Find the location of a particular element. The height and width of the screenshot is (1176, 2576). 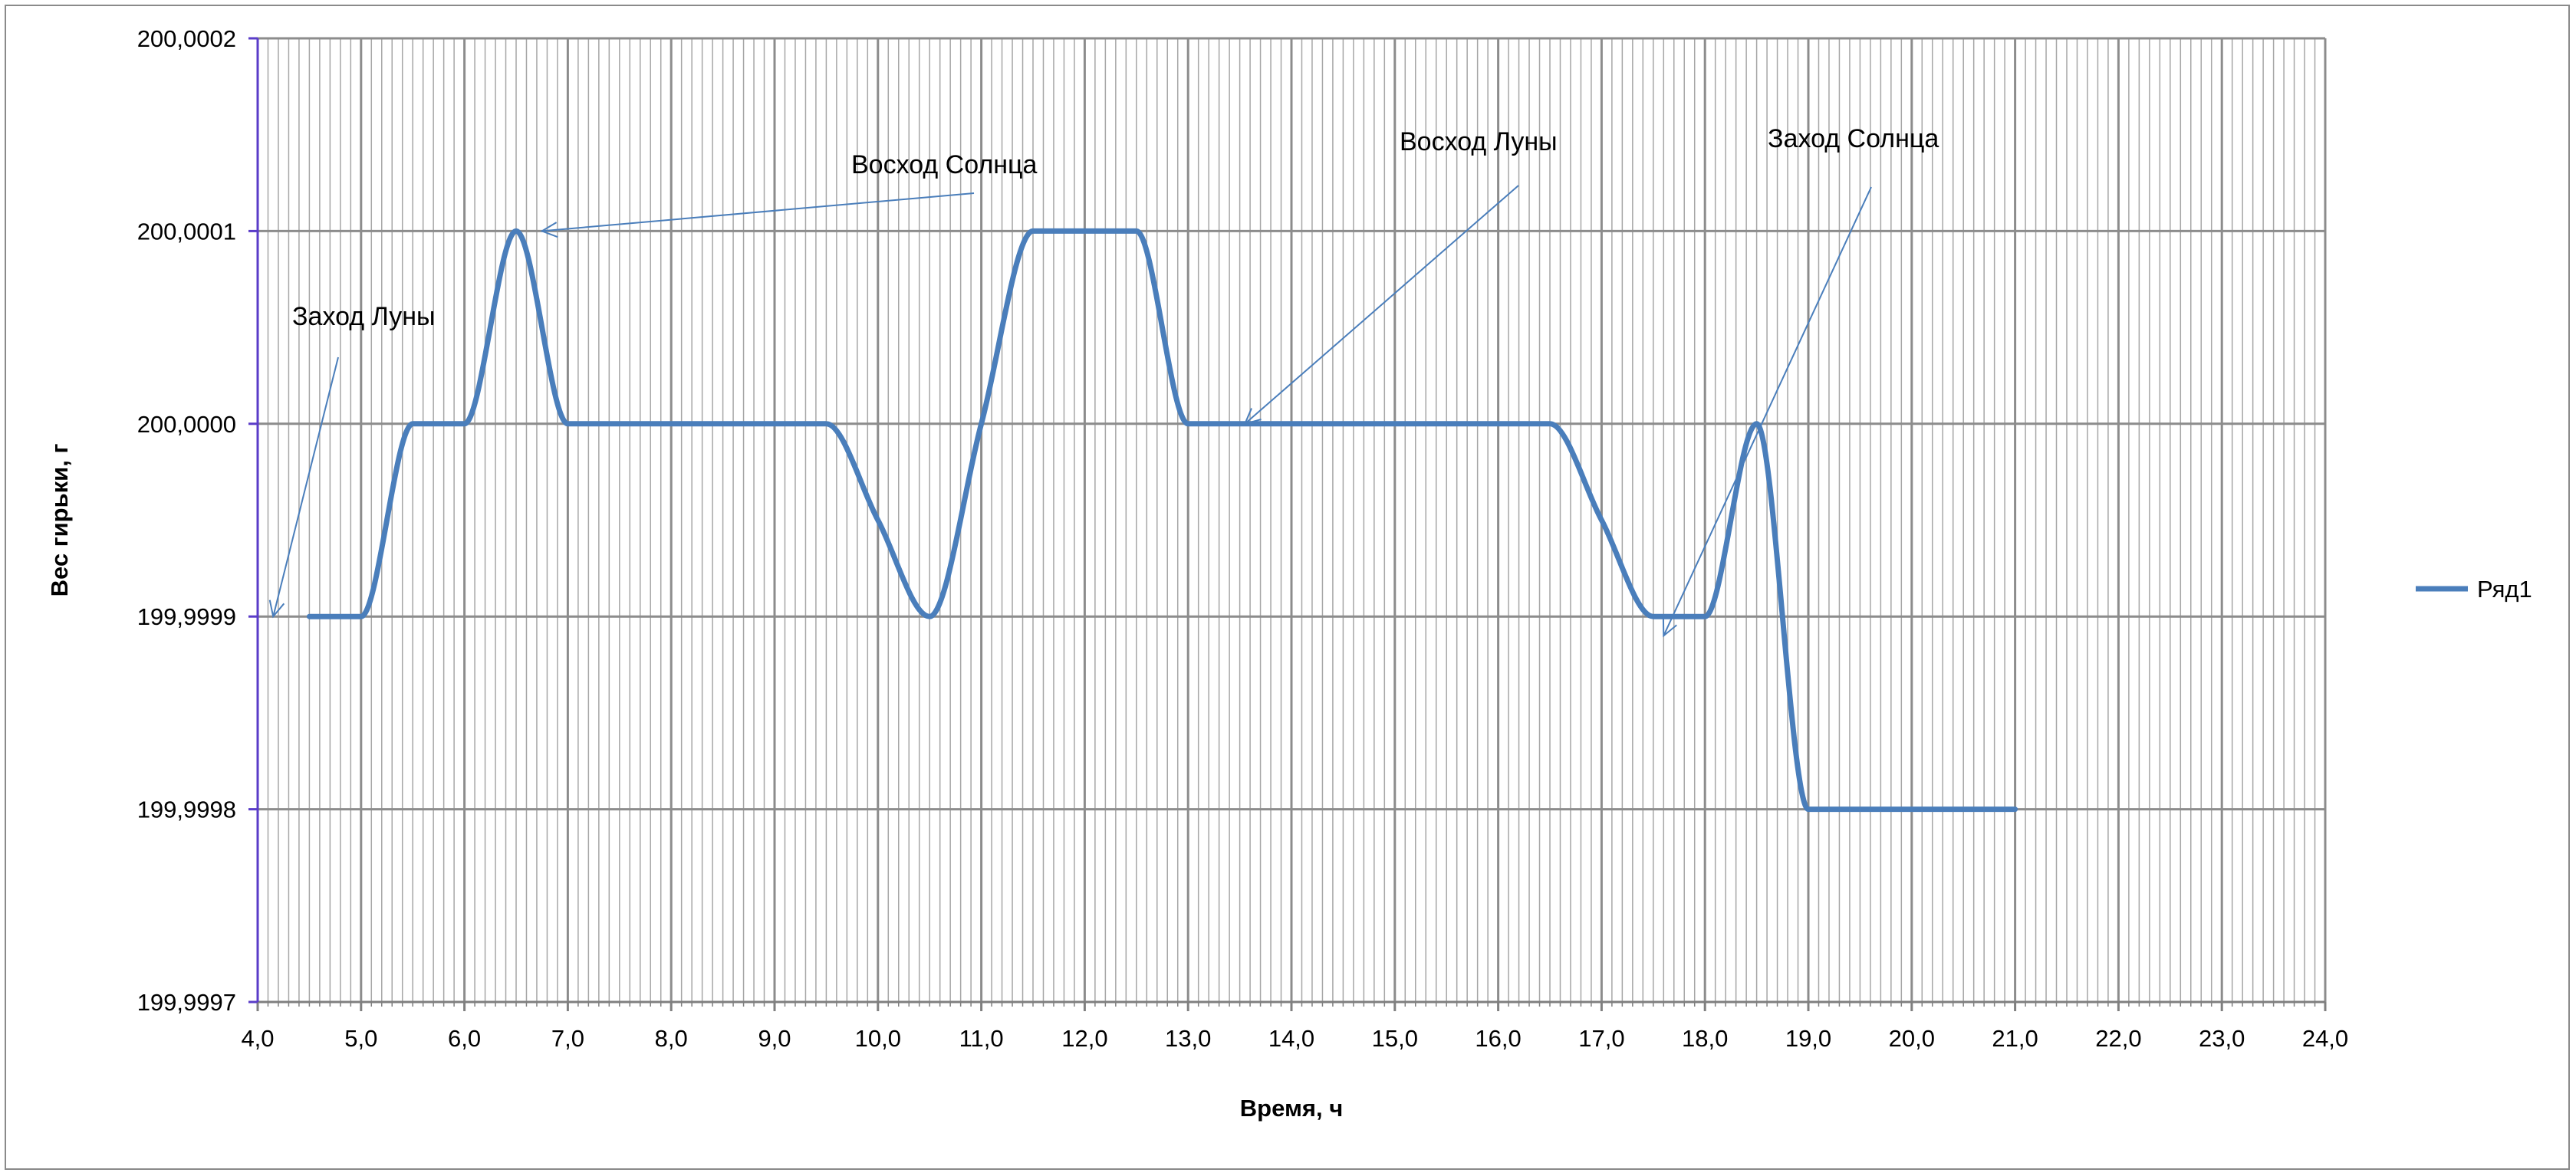

x-tick-label: 15,0 is located at coordinates (1395, 1038).